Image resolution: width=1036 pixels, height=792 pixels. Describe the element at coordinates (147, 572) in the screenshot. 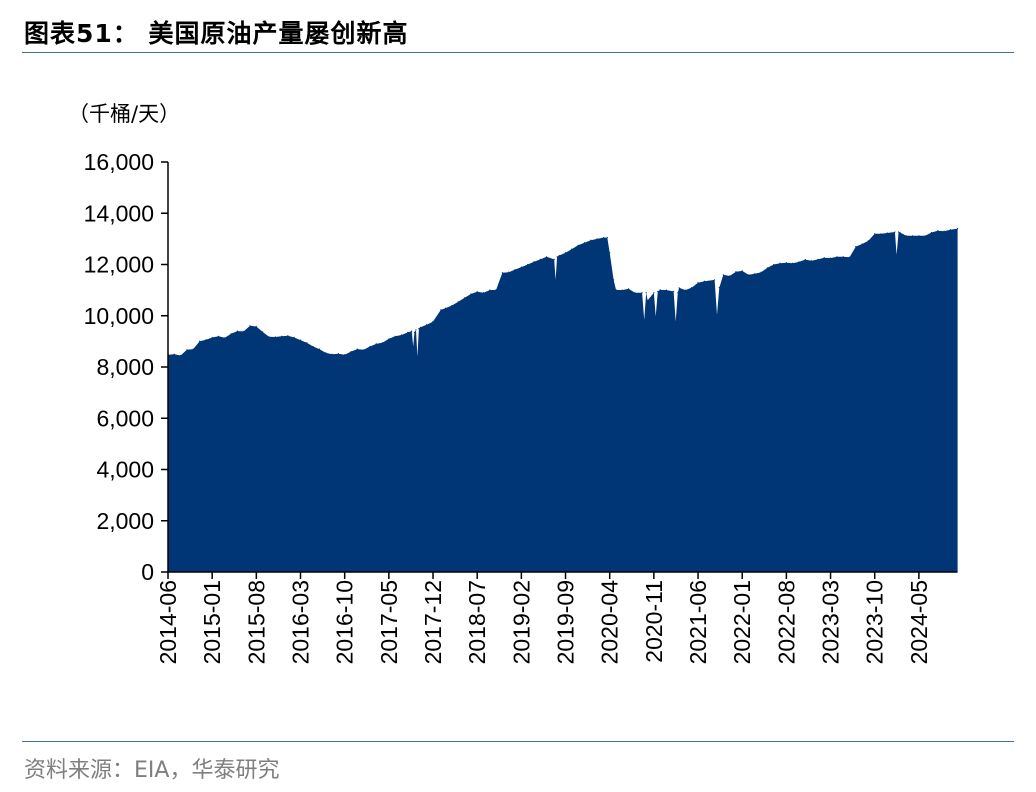

I see `y-tick-label: 0` at that location.